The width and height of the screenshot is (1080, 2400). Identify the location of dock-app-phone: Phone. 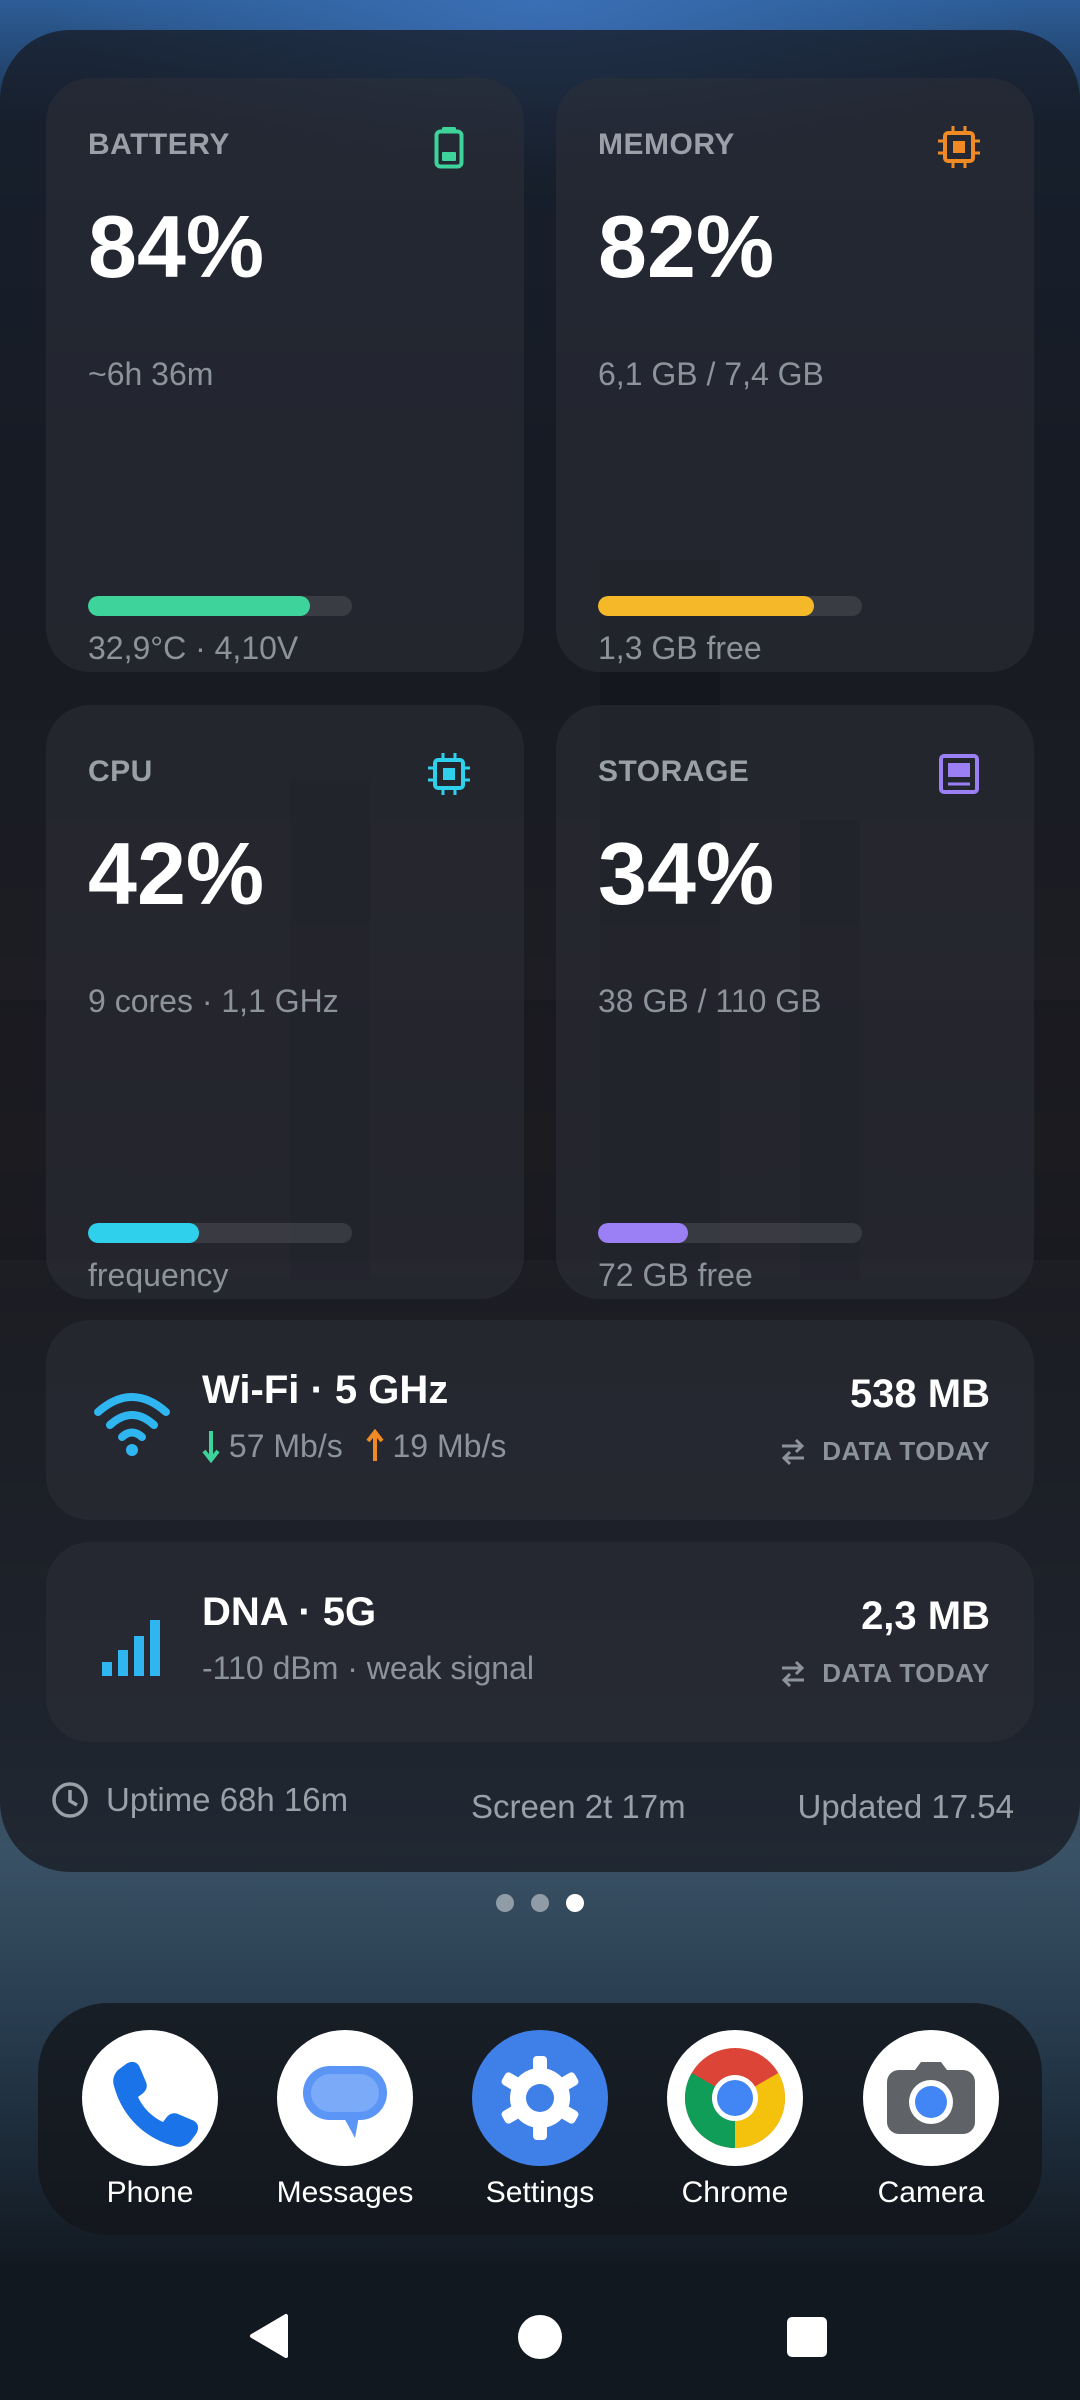
(150, 2120).